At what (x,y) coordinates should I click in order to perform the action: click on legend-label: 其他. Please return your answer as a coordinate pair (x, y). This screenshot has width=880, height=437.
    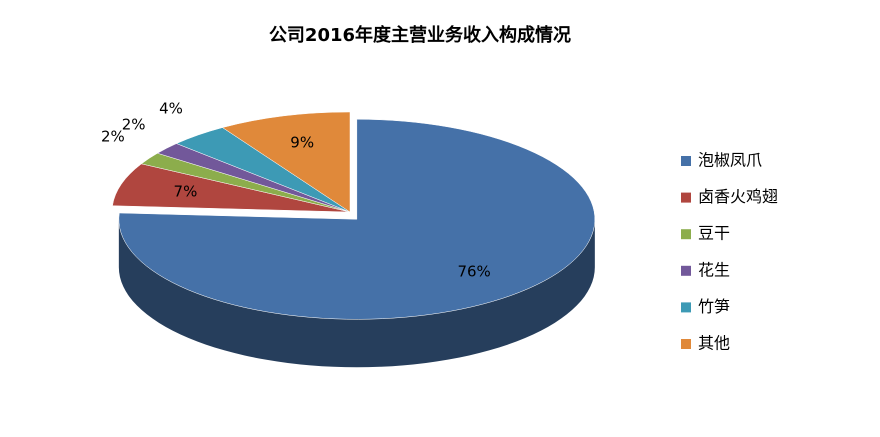
    Looking at the image, I should click on (714, 343).